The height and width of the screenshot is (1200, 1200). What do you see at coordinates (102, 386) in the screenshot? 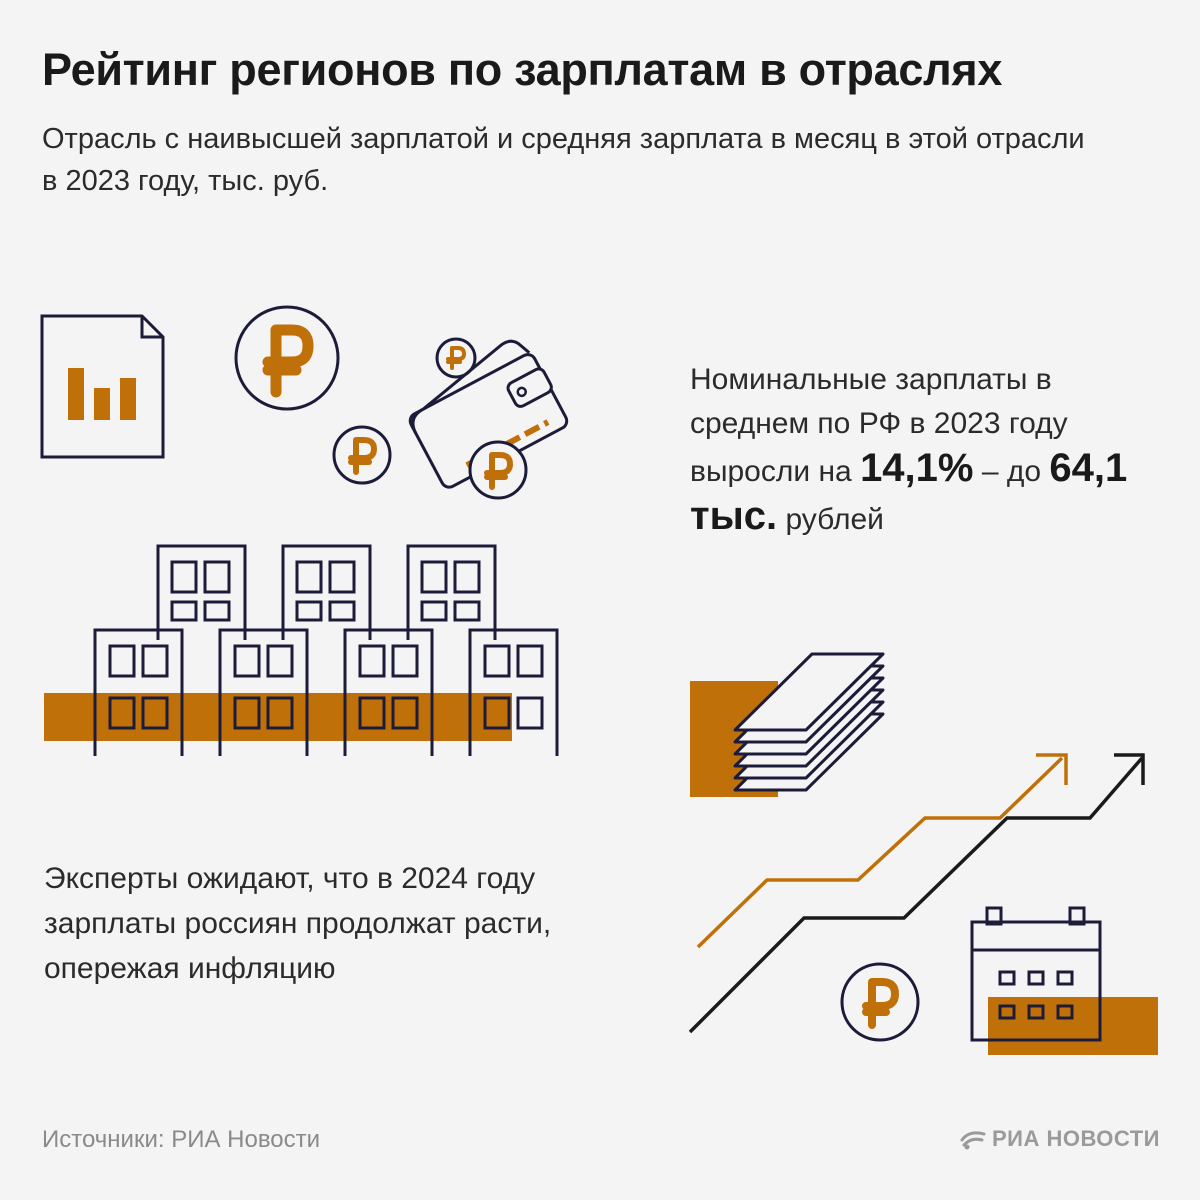
I see `chart-document-icon` at bounding box center [102, 386].